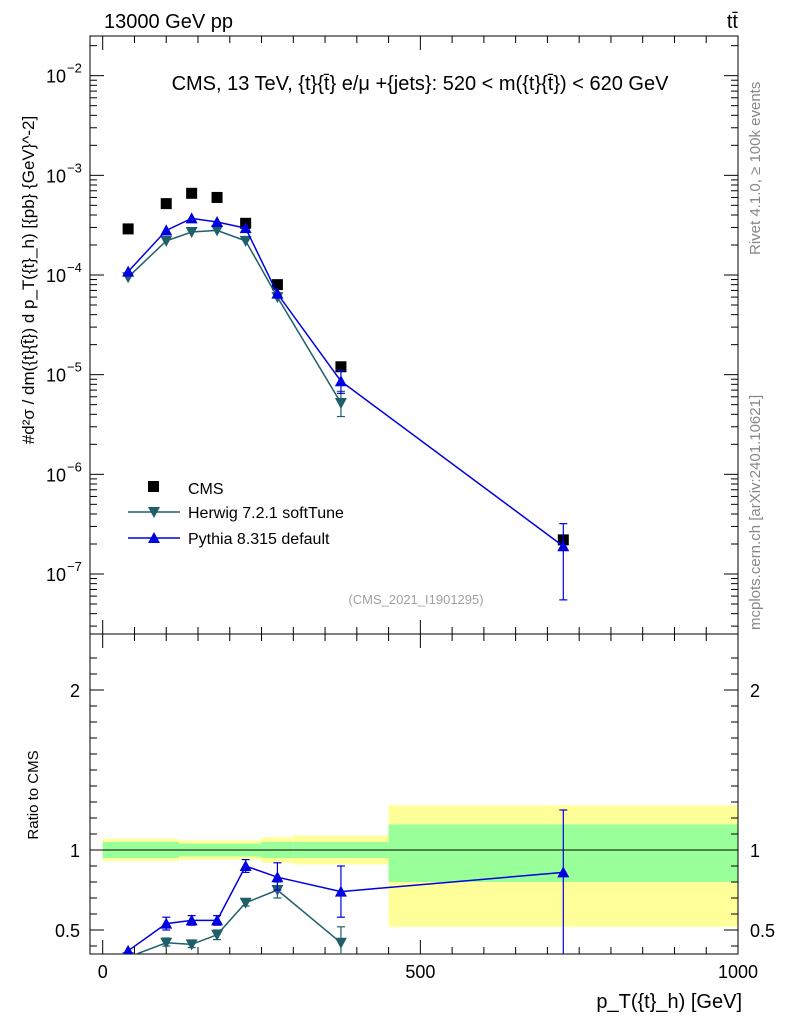  Describe the element at coordinates (153, 486) in the screenshot. I see `legend-cms-marker` at that location.